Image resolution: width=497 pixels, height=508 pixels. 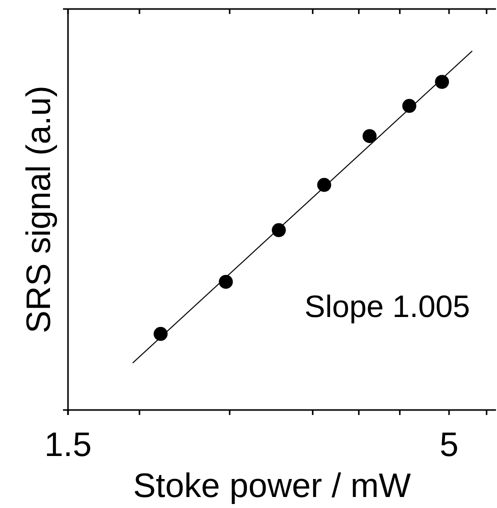 I want to click on x-axis-title: Stoke power / mW, so click(x=272, y=486).